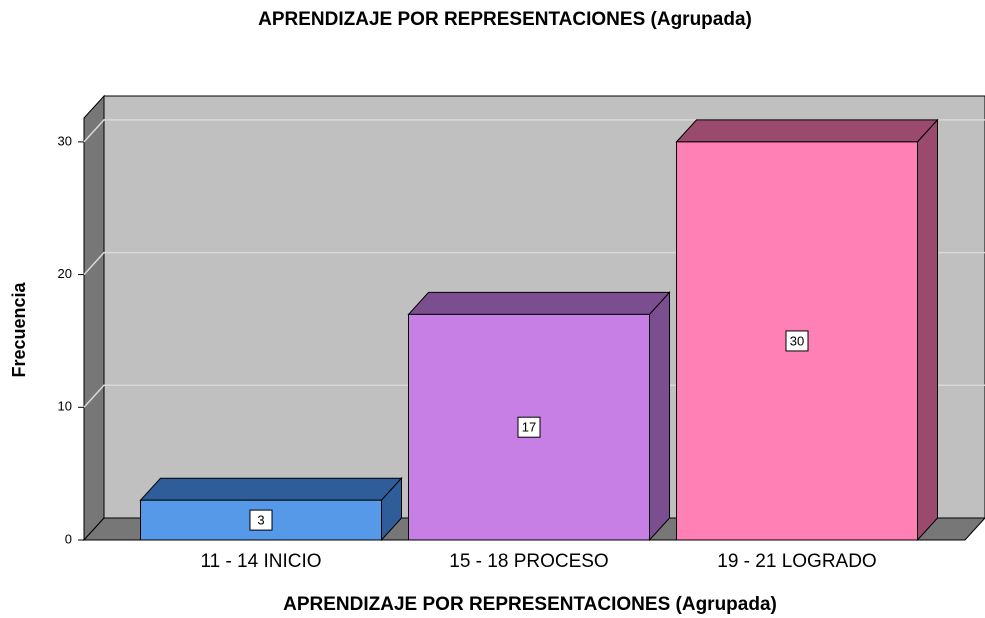  What do you see at coordinates (528, 561) in the screenshot?
I see `x-tick-label: 15 - 18 PROCESO` at bounding box center [528, 561].